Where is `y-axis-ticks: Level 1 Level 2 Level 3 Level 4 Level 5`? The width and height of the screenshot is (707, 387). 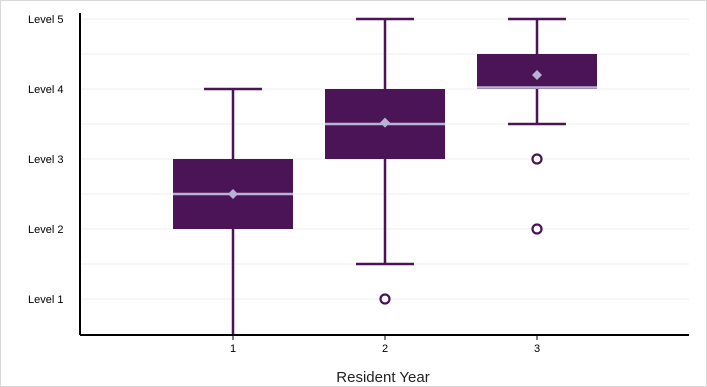
y-axis-ticks: Level 1 Level 2 Level 3 Level 4 Level 5 is located at coordinates (45, 160).